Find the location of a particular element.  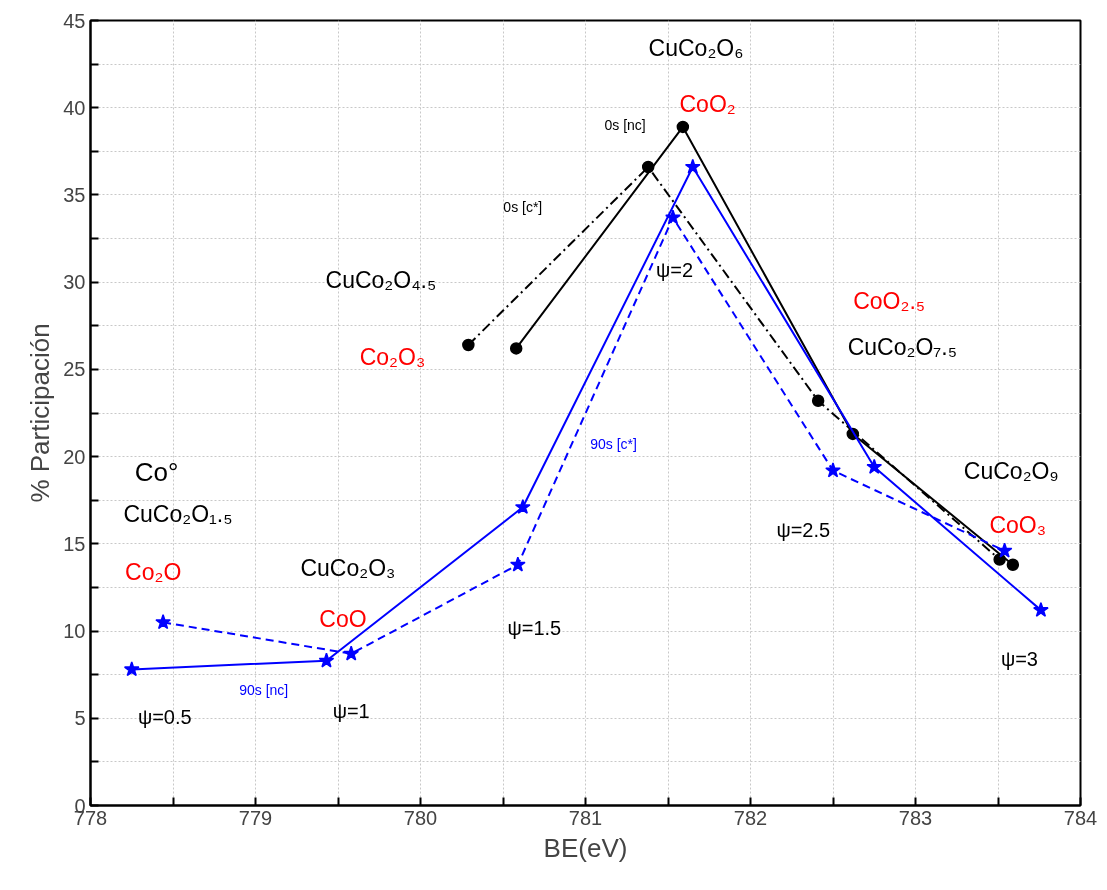

annotation: CuCo₂O₉ is located at coordinates (1011, 470).